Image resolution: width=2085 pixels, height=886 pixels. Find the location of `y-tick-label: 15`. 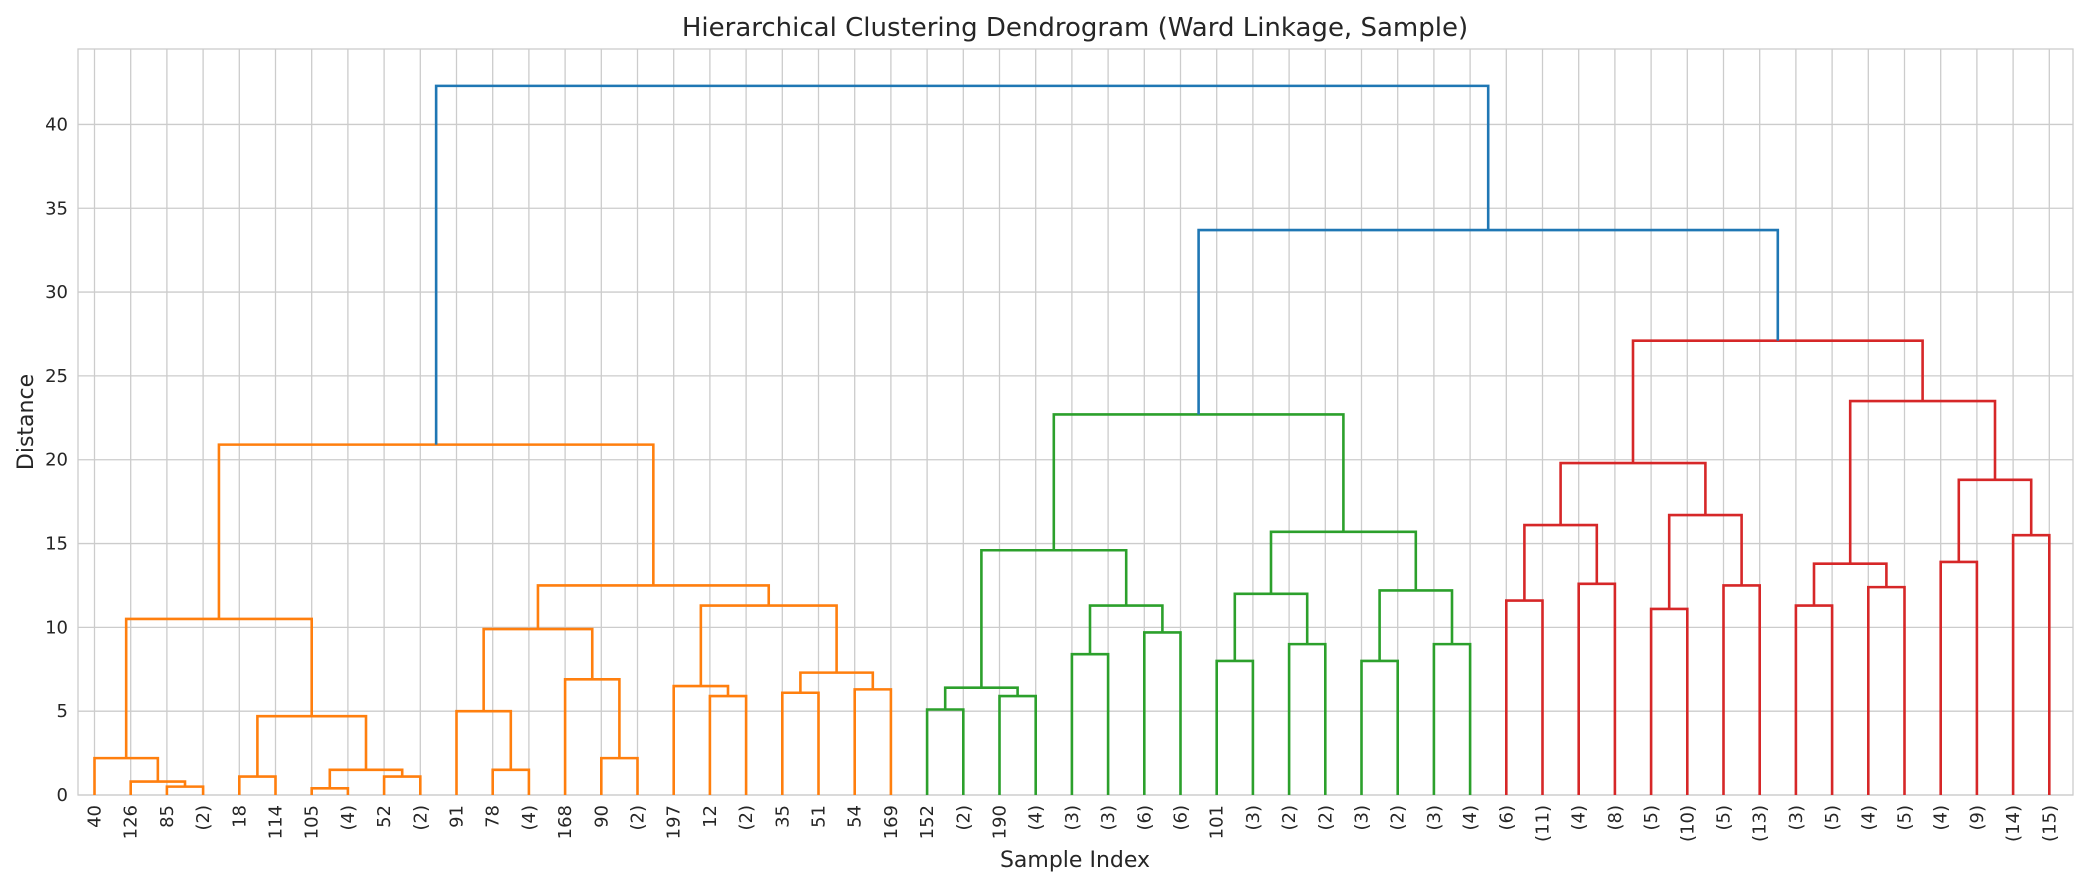

y-tick-label: 15 is located at coordinates (56, 544).